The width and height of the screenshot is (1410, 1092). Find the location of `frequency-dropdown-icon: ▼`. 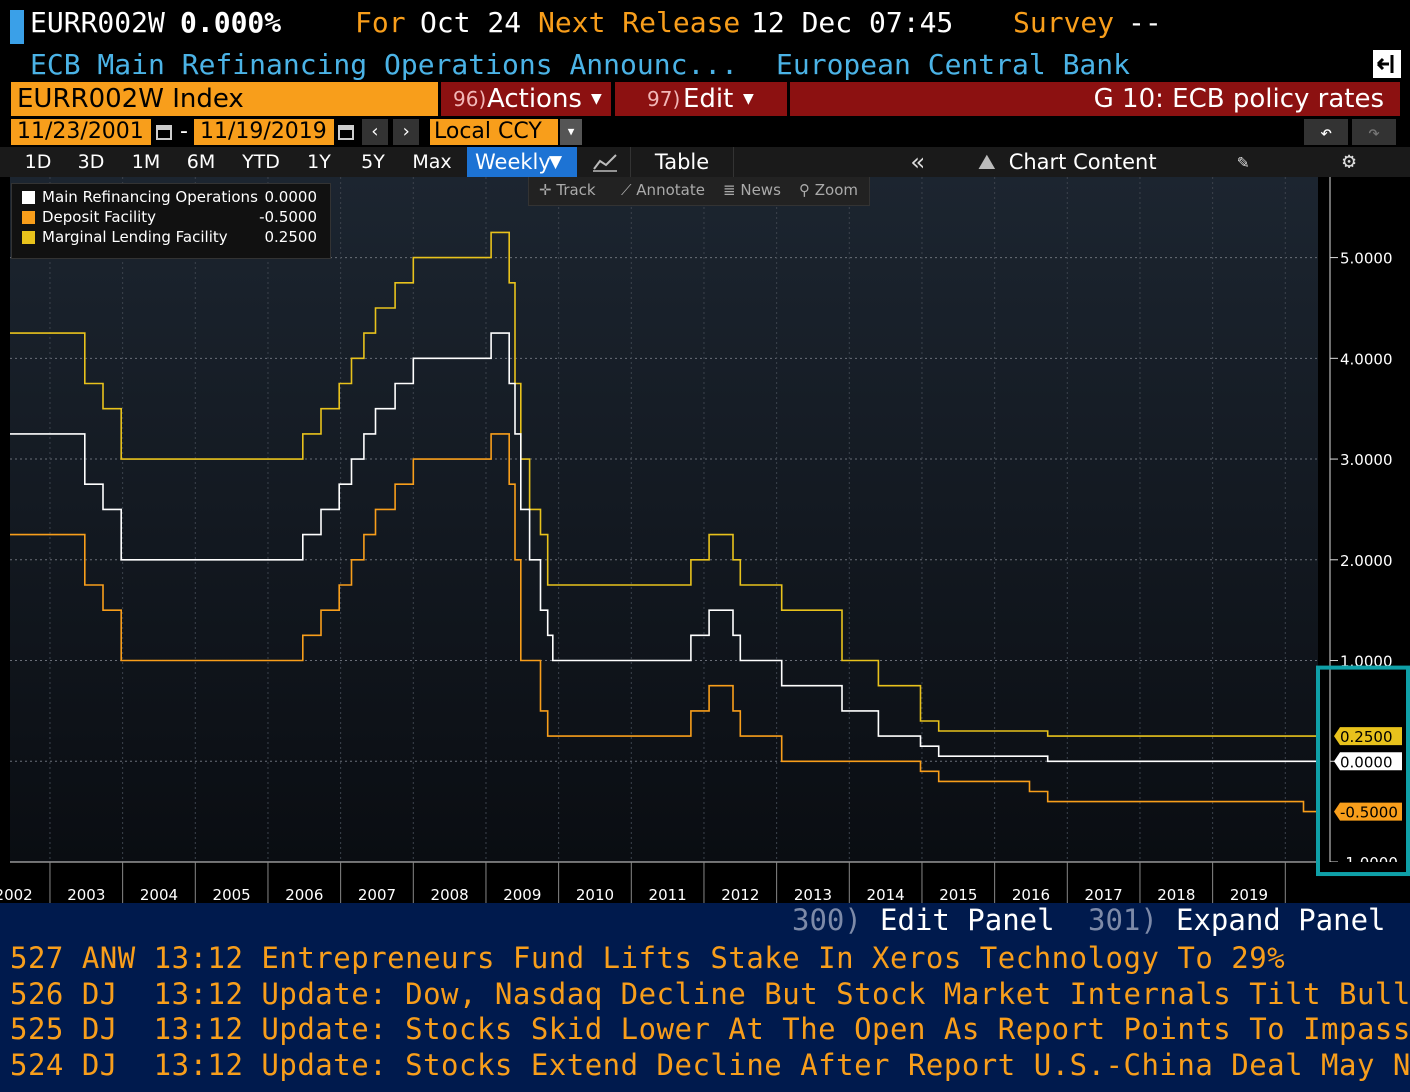

frequency-dropdown-icon: ▼ is located at coordinates (556, 162).